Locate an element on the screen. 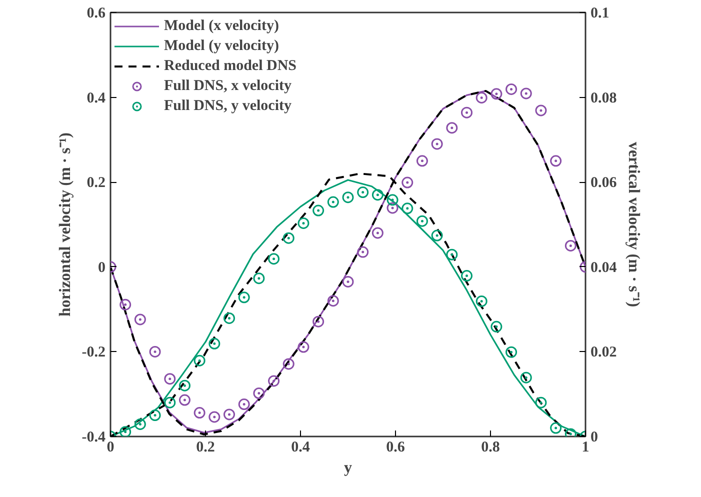 The width and height of the screenshot is (701, 497). legend-label: Model (x velocity) is located at coordinates (221, 26).